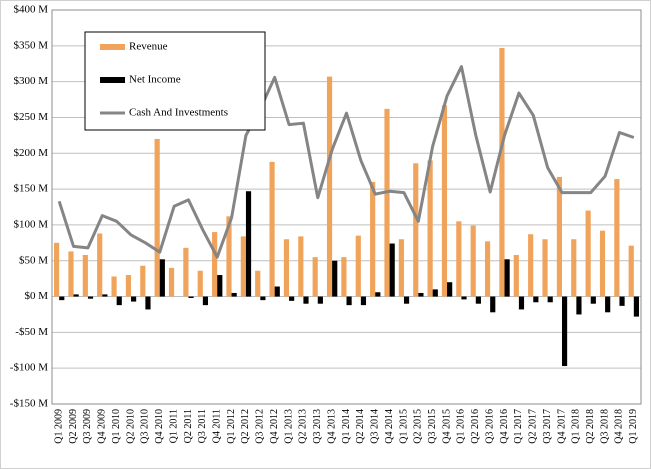  Describe the element at coordinates (260, 426) in the screenshot. I see `x-tick-label: Q3 2012` at that location.